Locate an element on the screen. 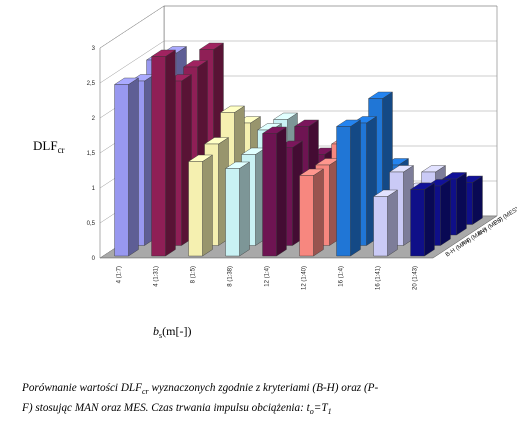 This screenshot has height=430, width=517. y-axis-label: DLFcr is located at coordinates (49, 146).